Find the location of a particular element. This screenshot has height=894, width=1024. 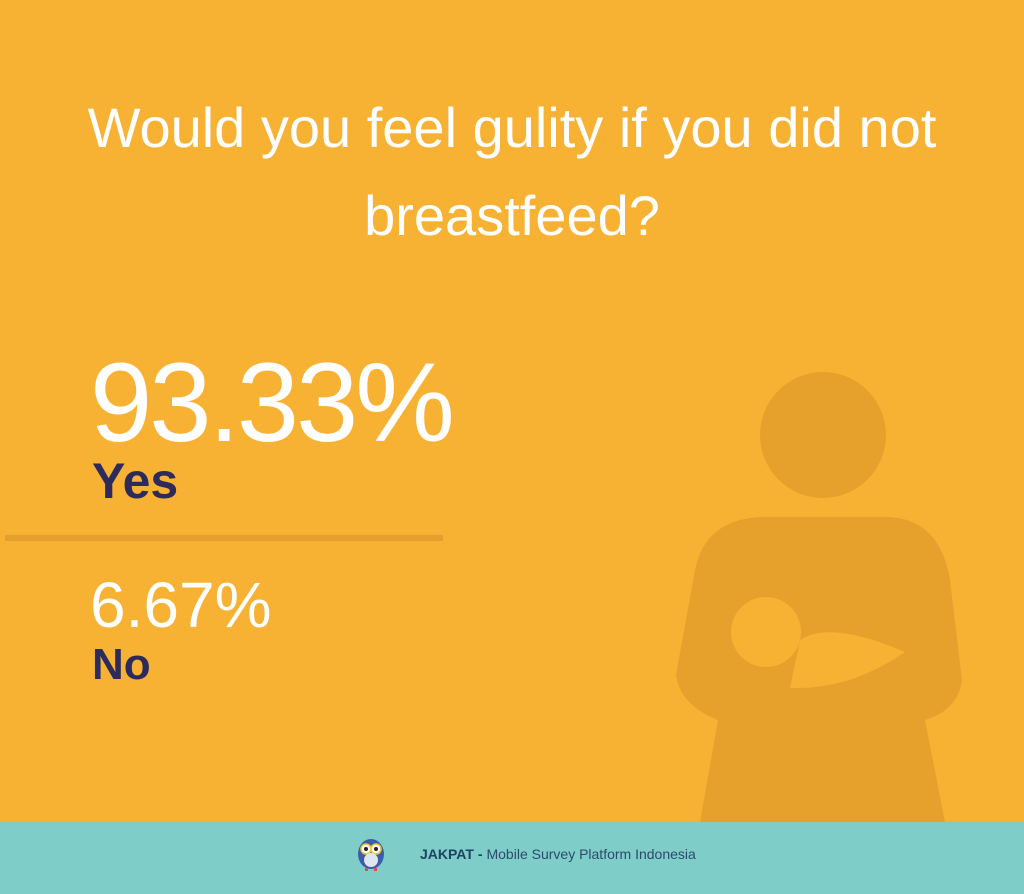

footer-text: JAKPAT - Mobile Survey Platform Indonesia is located at coordinates (558, 854).